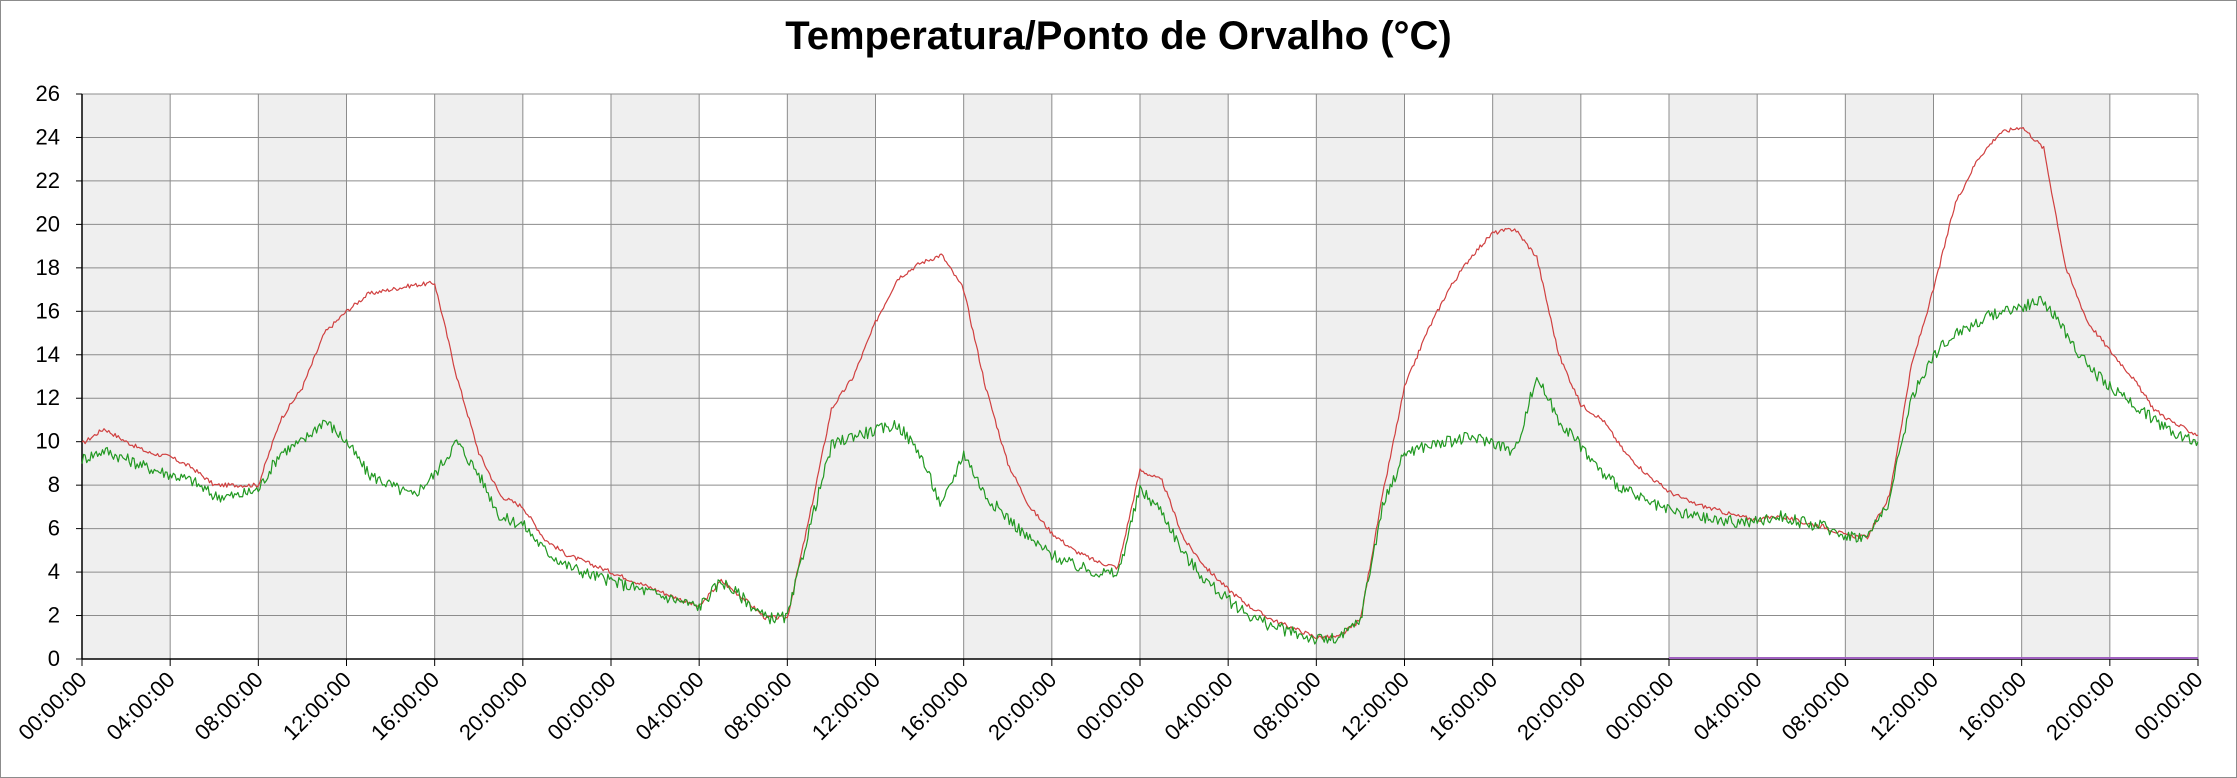 The image size is (2237, 778). Describe the element at coordinates (48, 397) in the screenshot. I see `y-tick-label: 12` at that location.